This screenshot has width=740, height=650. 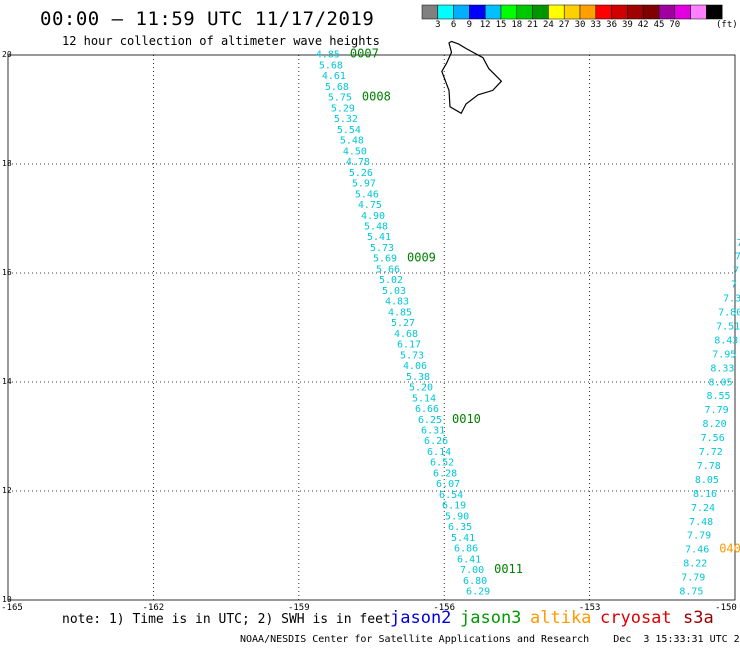 I want to click on mission-legend-jason3: jason3, so click(x=491, y=618).